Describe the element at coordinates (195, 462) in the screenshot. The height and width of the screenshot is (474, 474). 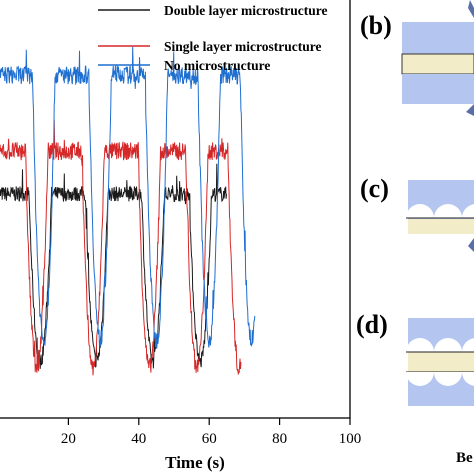
I see `x-axis-title: Time (s)` at that location.